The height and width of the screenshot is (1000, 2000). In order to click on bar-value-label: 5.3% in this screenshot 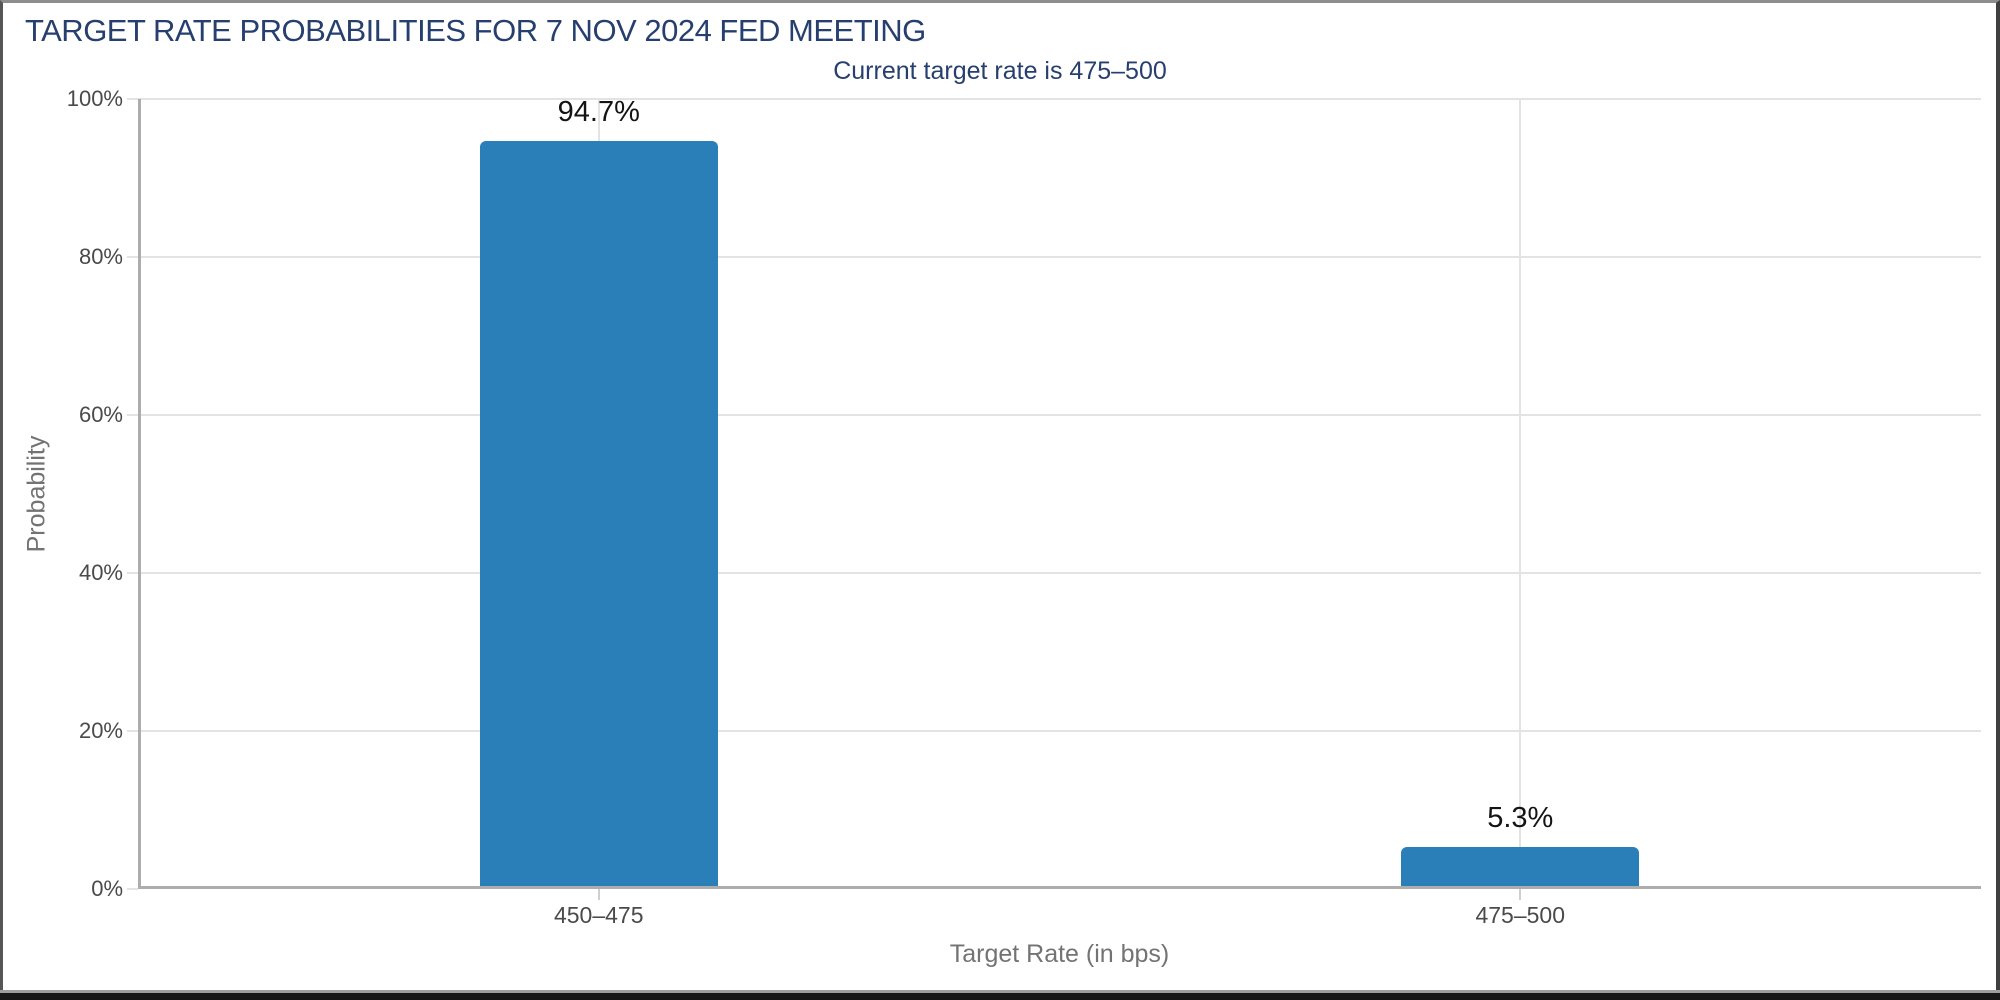, I will do `click(1520, 818)`.